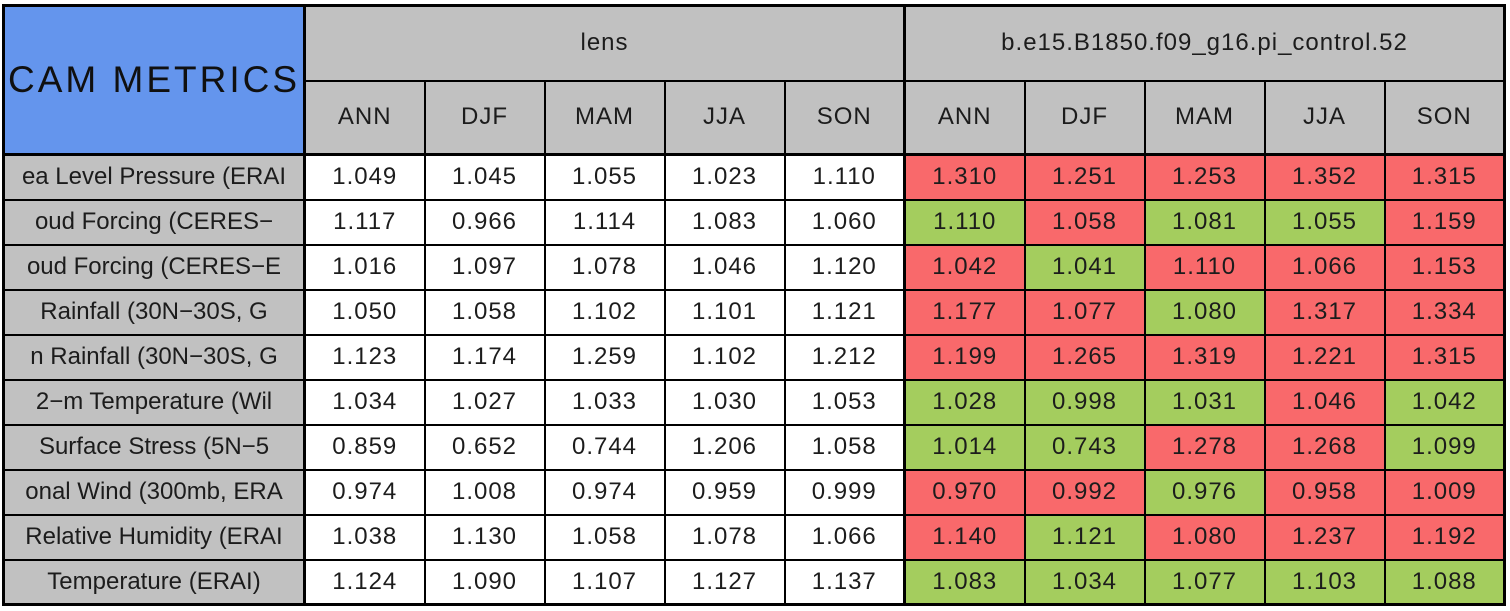 The height and width of the screenshot is (611, 1510). What do you see at coordinates (484, 402) in the screenshot?
I see `lens-value-cell: 1.027` at bounding box center [484, 402].